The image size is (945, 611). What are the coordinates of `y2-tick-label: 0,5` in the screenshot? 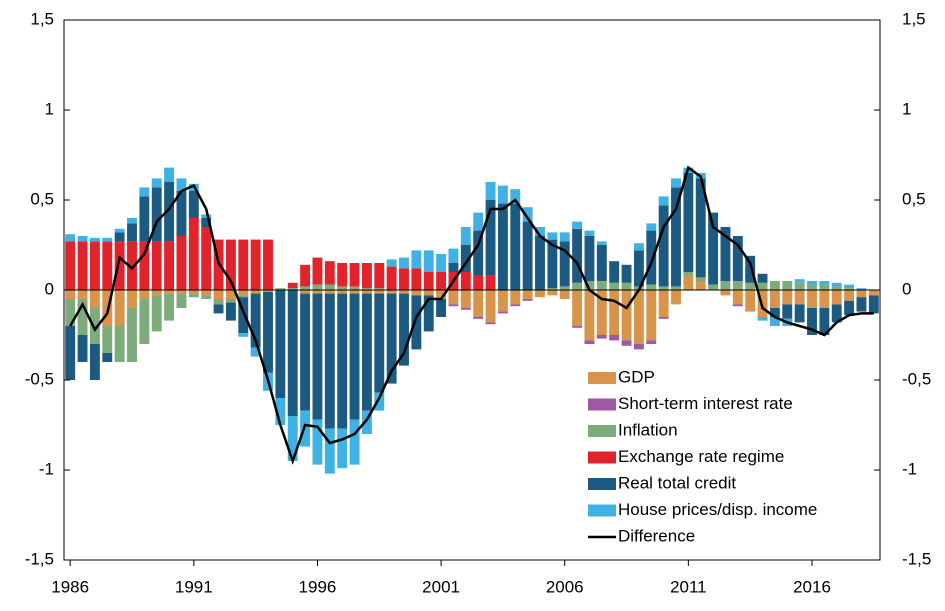 It's located at (914, 198).